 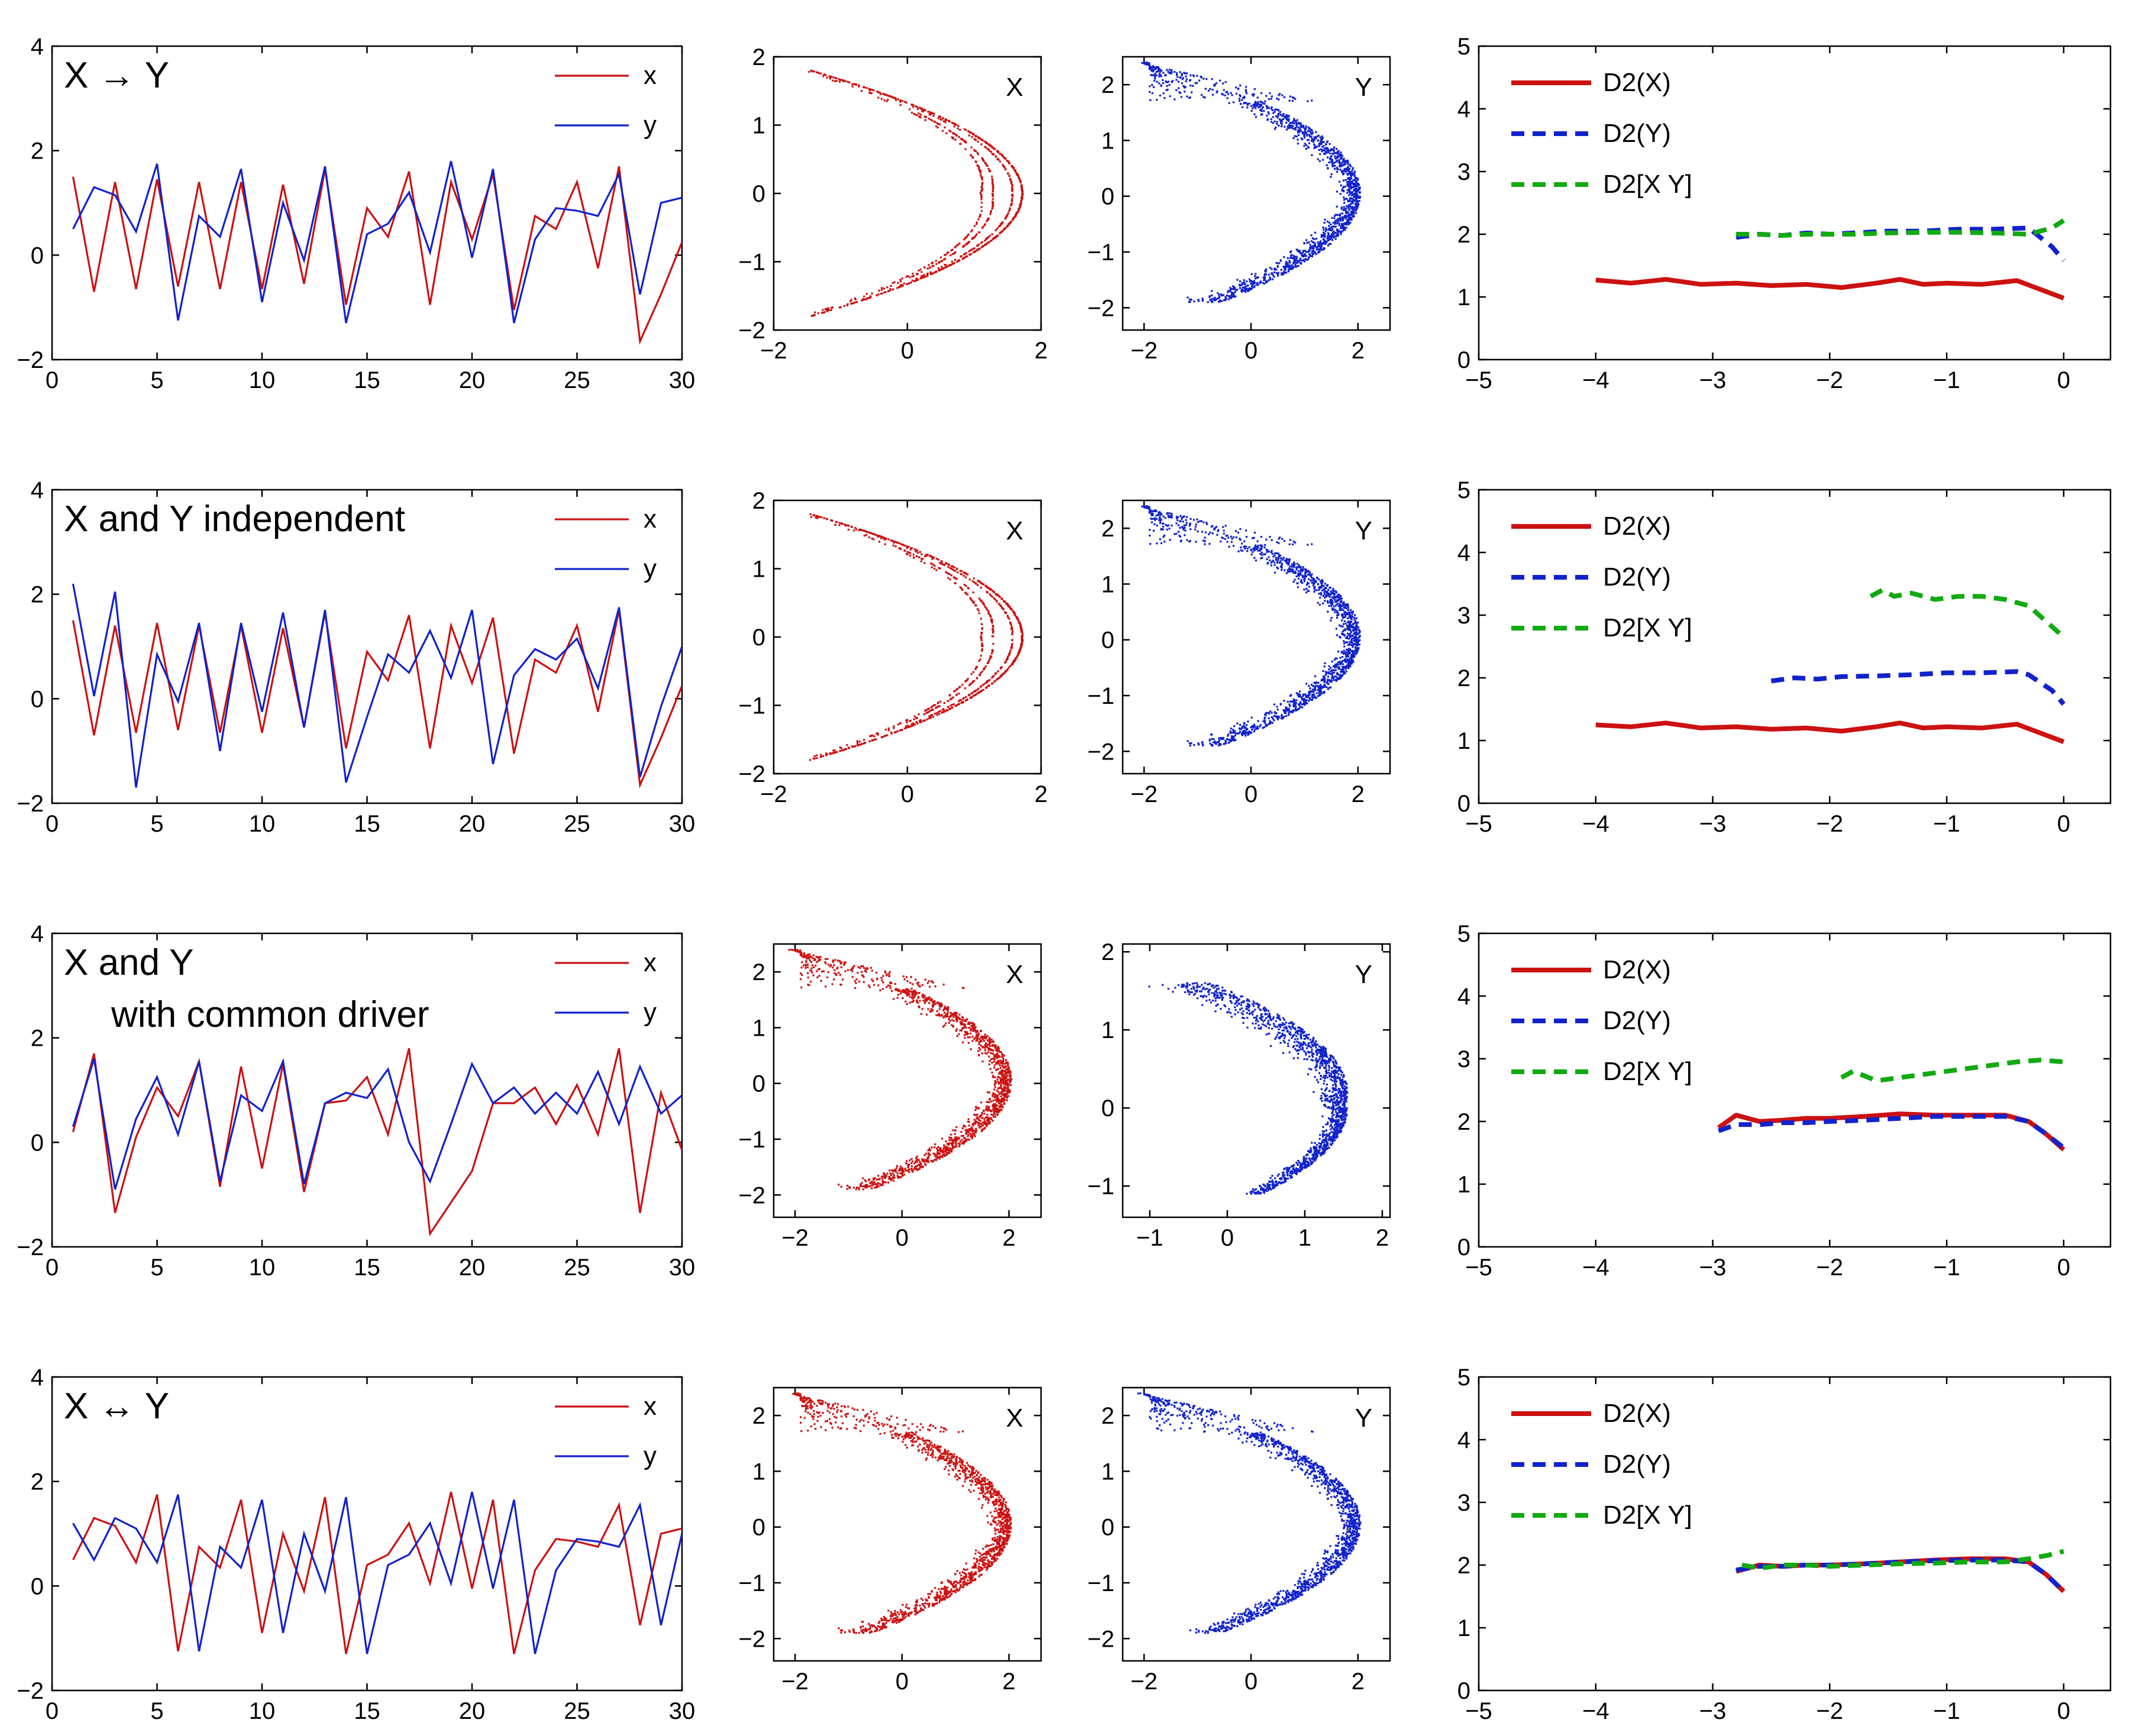 What do you see at coordinates (1251, 794) in the screenshot?
I see `row-1-attractor-Y-x-tick-label: 0` at bounding box center [1251, 794].